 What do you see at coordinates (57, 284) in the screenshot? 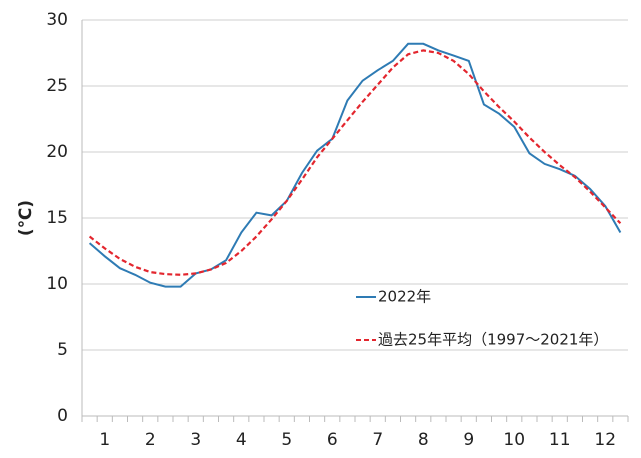
I see `y-tick-label: 10` at bounding box center [57, 284].